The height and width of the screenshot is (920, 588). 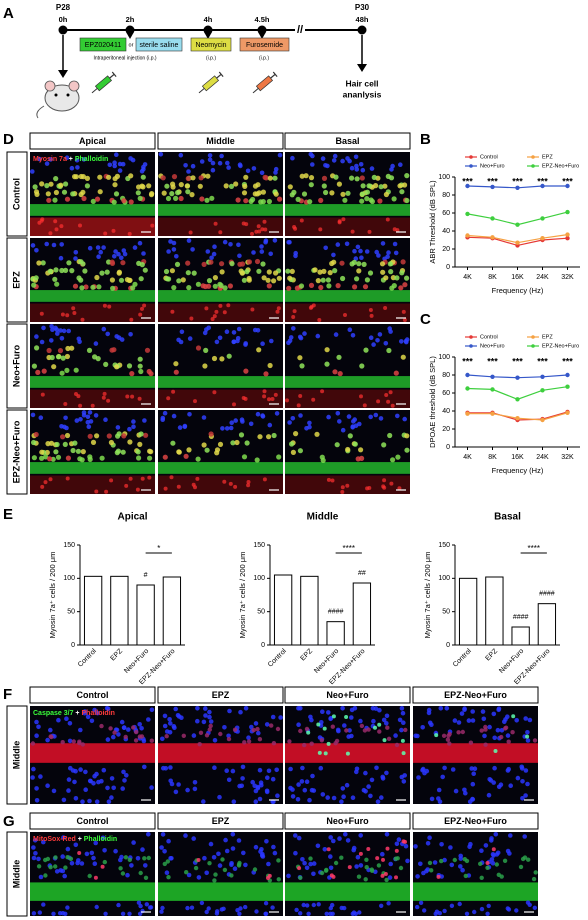 What do you see at coordinates (71, 159) in the screenshot?
I see `stain-part: +` at bounding box center [71, 159].